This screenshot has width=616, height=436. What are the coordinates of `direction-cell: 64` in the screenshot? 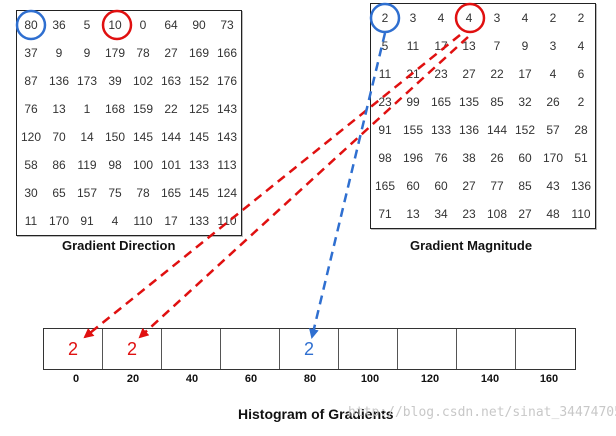 It's located at (171, 25).